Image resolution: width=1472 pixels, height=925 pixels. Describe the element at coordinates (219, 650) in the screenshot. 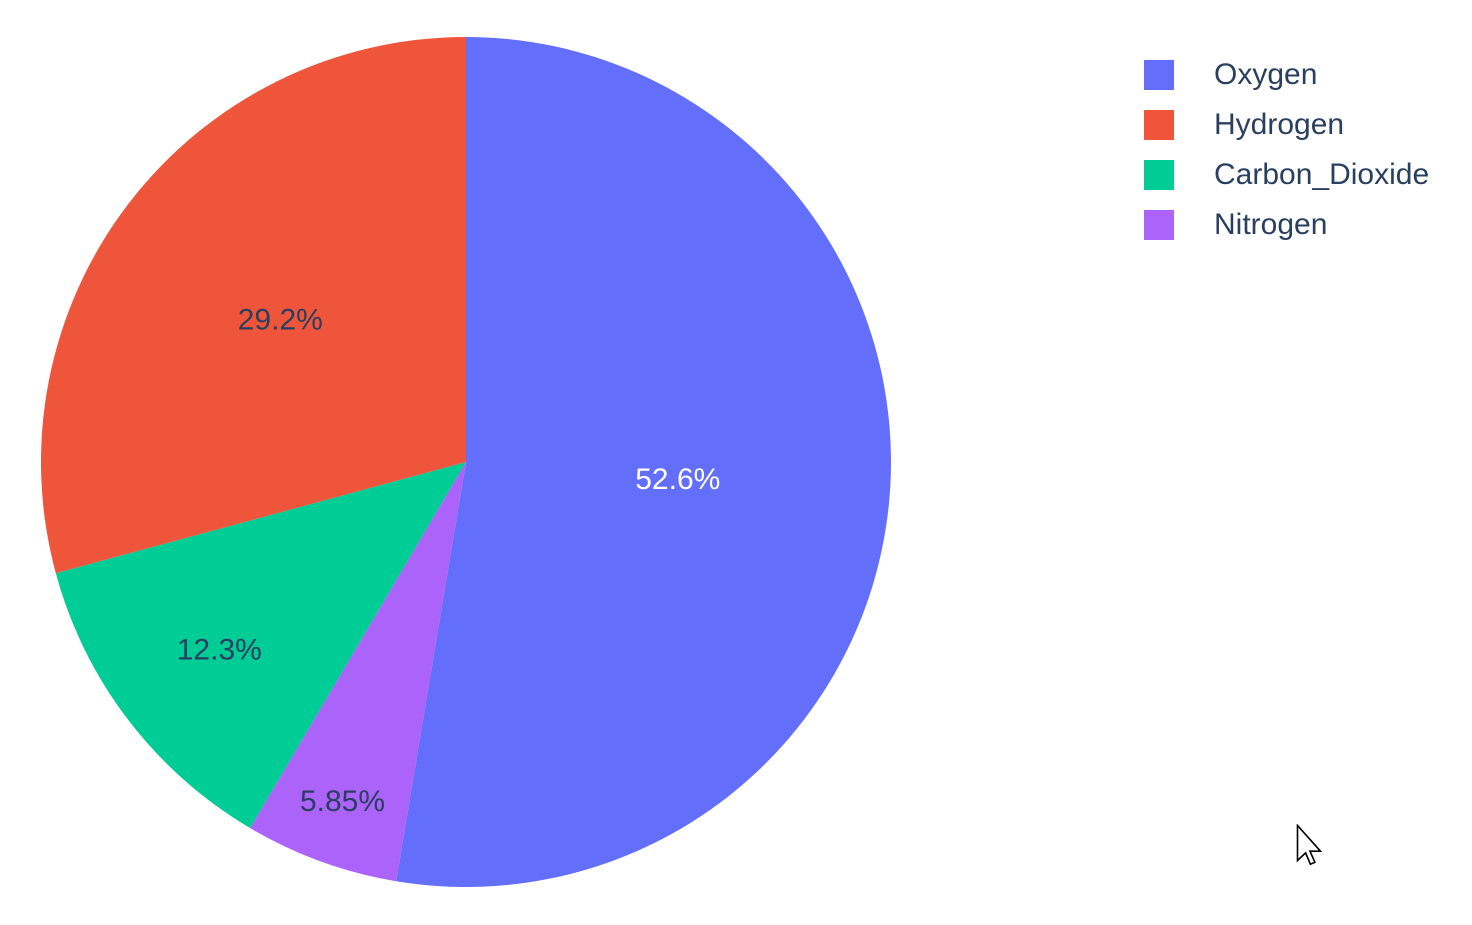

I see `pie-slice-label-carbon_dioxide: 12.3%` at that location.